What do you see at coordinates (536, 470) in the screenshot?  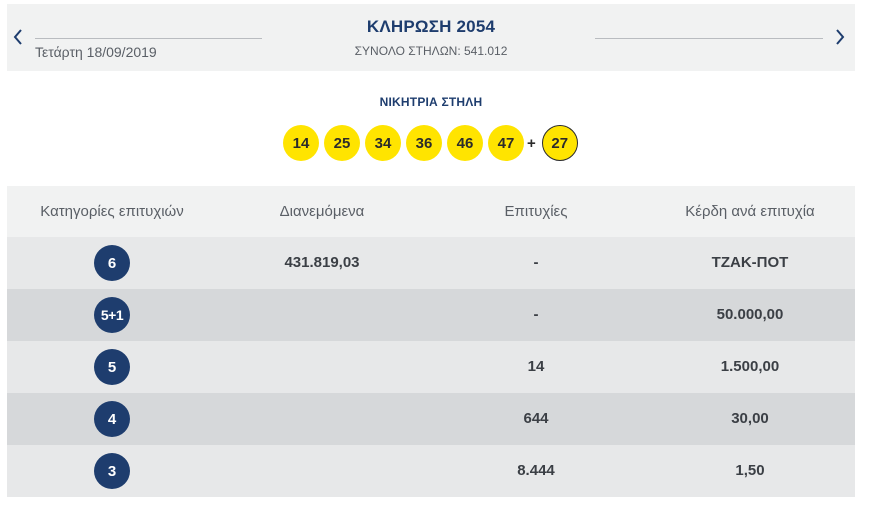 I see `winners-count: 8.444` at bounding box center [536, 470].